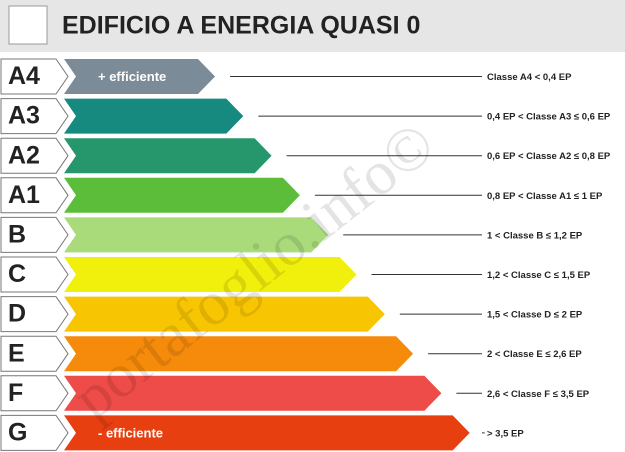 The width and height of the screenshot is (625, 452). I want to click on class-description: > 3,5 EP, so click(505, 433).